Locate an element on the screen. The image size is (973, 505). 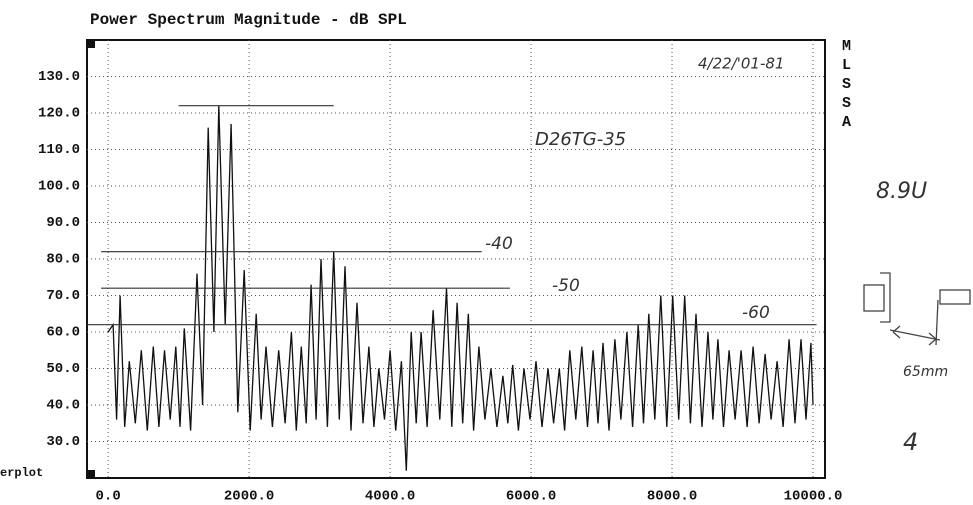
y-tick-label: 70.0 is located at coordinates (63, 296).